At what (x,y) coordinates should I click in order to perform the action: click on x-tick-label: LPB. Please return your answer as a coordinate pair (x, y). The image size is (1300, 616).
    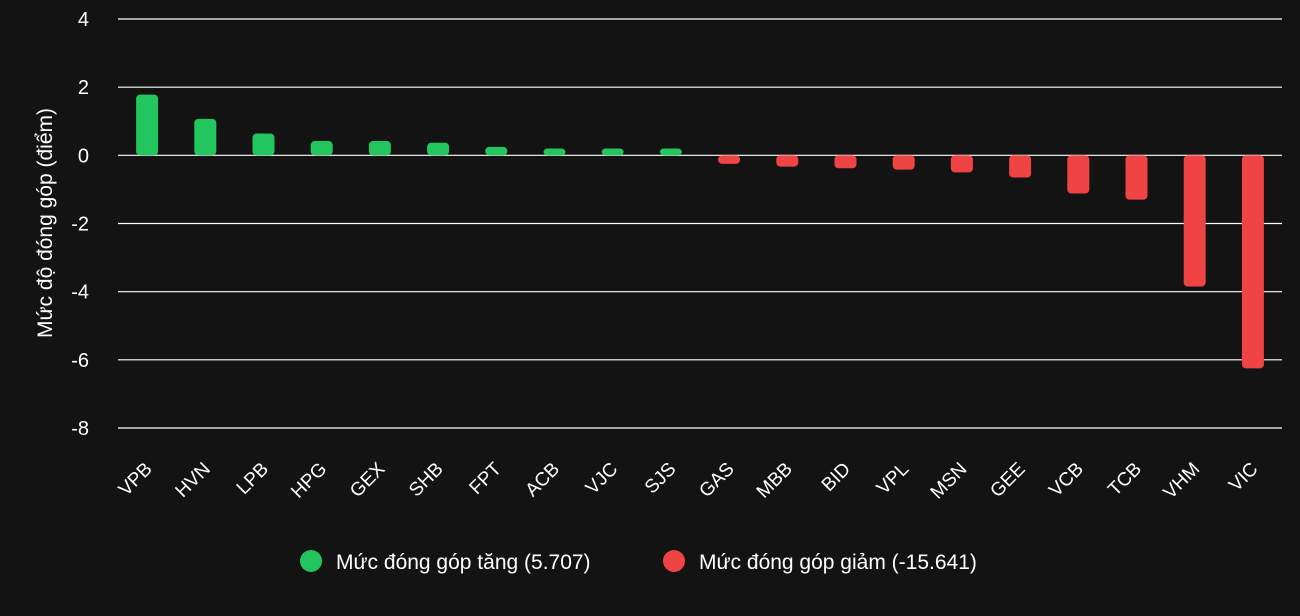
    Looking at the image, I should click on (253, 479).